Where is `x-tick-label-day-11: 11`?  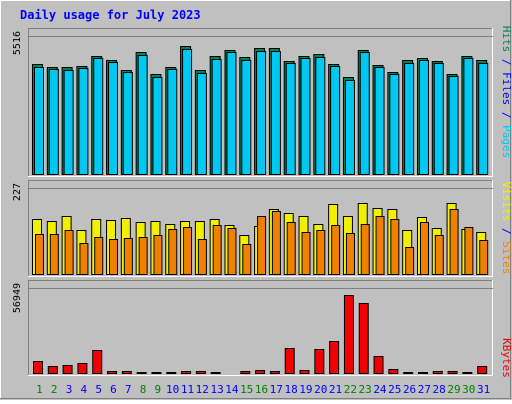 x-tick-label-day-11: 11 is located at coordinates (187, 389).